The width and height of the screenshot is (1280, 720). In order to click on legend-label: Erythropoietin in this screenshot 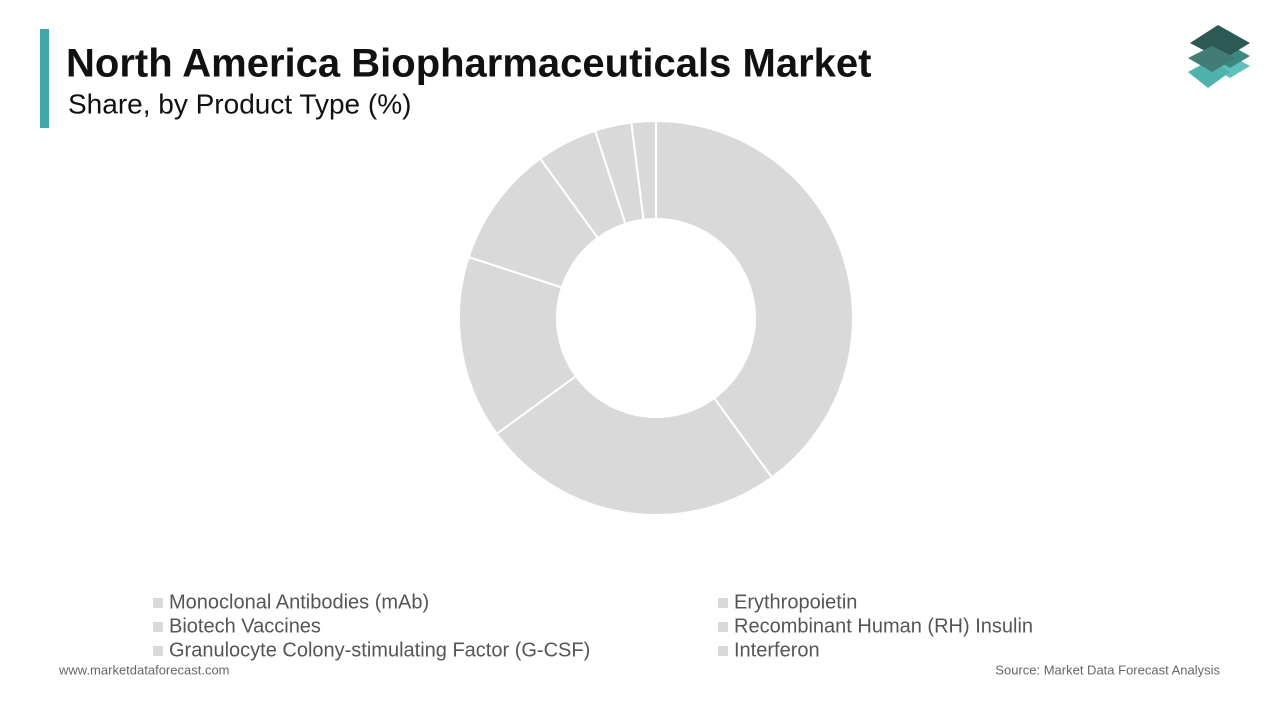, I will do `click(795, 602)`.